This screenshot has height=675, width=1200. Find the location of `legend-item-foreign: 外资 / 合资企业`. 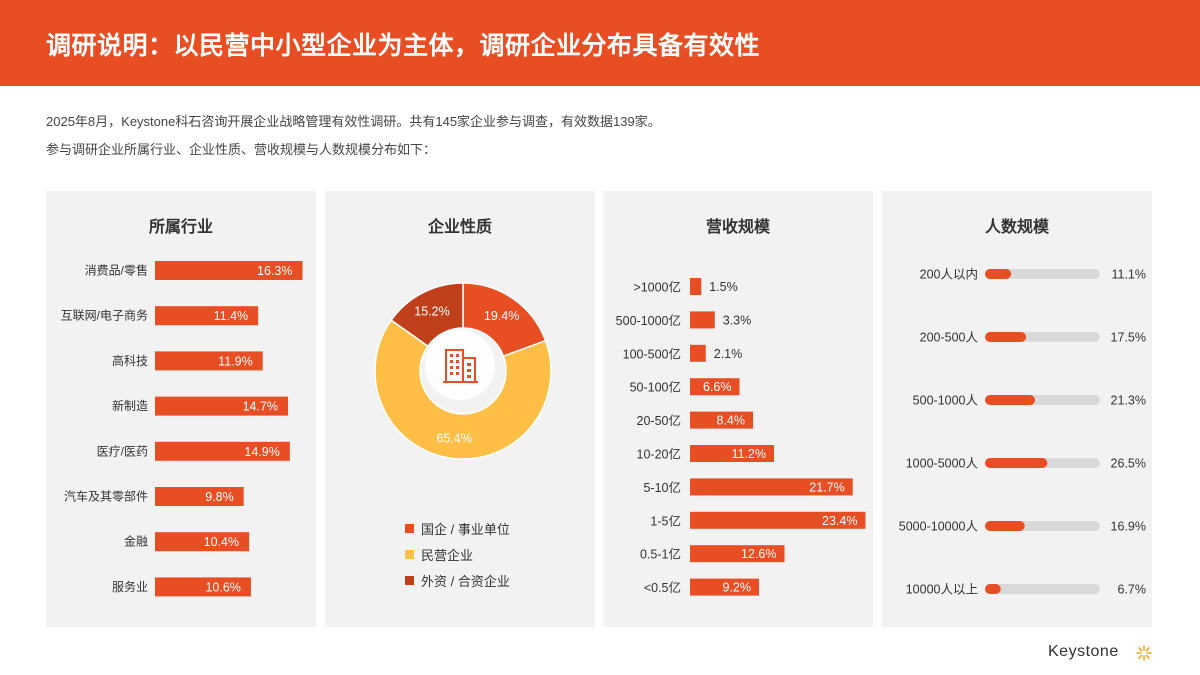

legend-item-foreign: 外资 / 合资企业 is located at coordinates (457, 580).